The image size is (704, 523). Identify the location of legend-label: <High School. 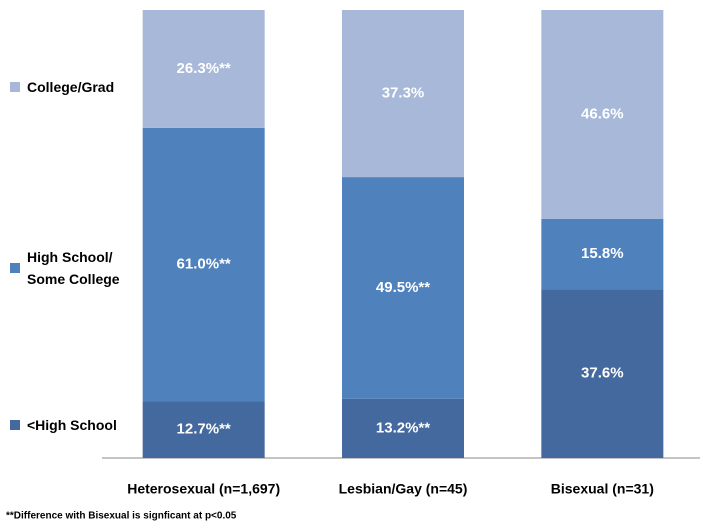
(72, 425).